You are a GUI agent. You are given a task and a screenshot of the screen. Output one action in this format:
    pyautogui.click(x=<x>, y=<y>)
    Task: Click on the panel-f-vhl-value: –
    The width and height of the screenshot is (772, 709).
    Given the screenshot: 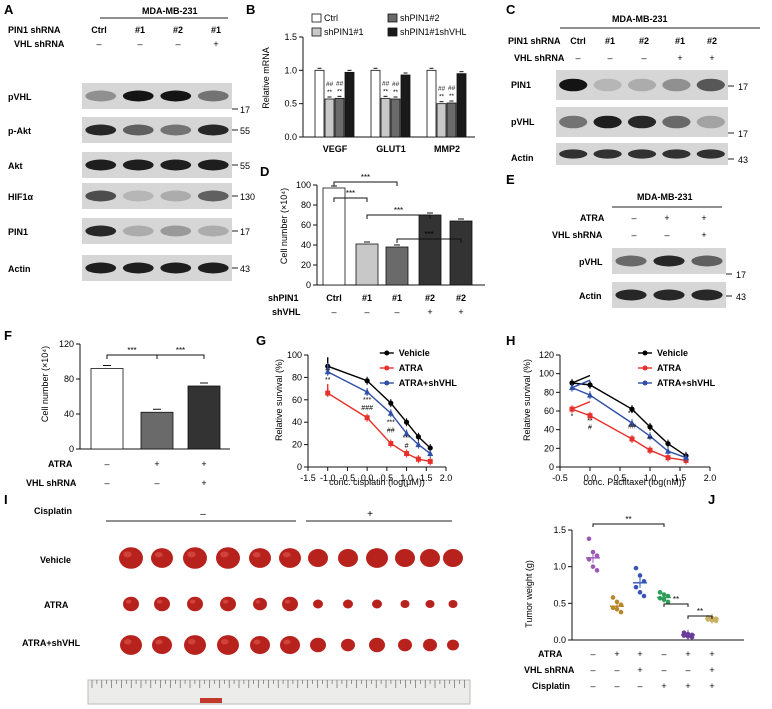 What is the action you would take?
    pyautogui.click(x=106, y=483)
    